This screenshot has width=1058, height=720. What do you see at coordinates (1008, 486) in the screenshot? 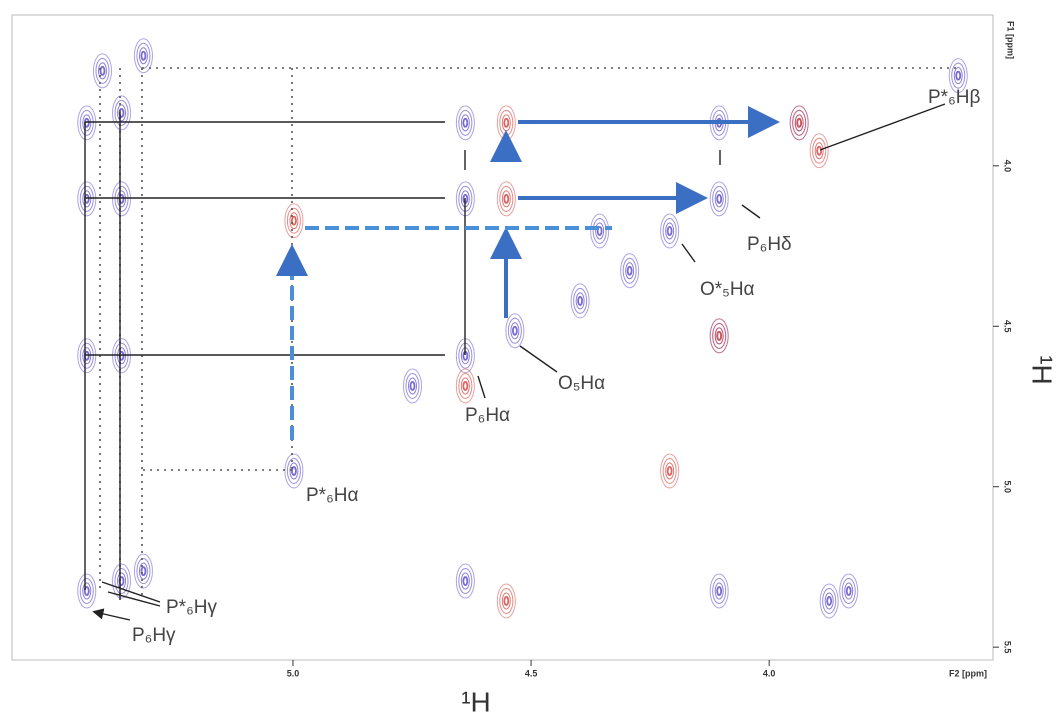
I see `y-tick-label: 5.0` at bounding box center [1008, 486].